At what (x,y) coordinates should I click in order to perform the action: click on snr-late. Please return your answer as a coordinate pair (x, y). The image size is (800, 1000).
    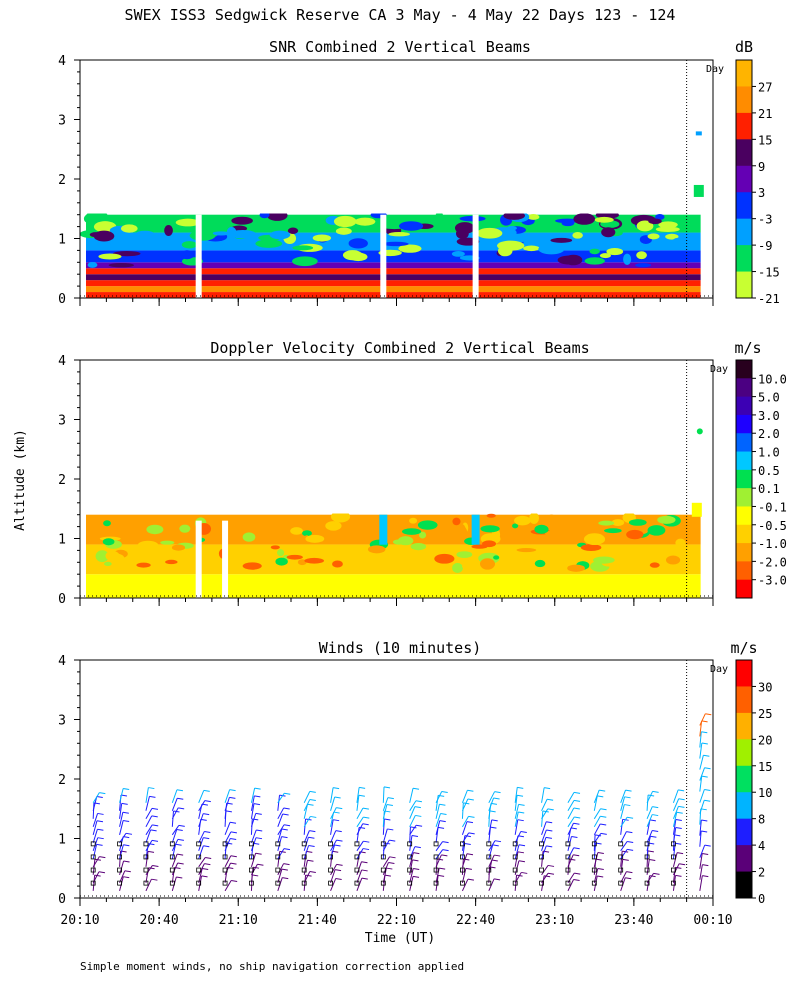
    Looking at the image, I should click on (698, 133).